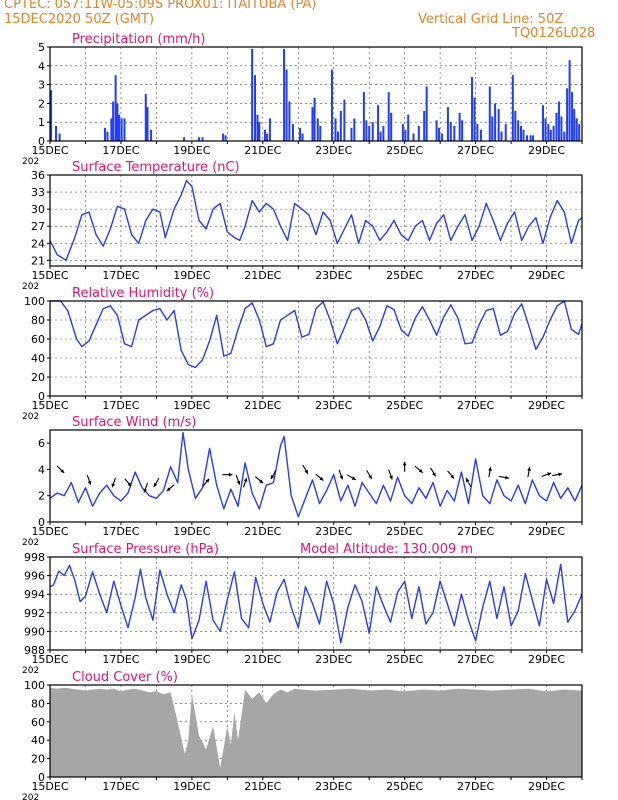 Image resolution: width=618 pixels, height=800 pixels. What do you see at coordinates (38, 703) in the screenshot?
I see `y-tick-label: 80` at bounding box center [38, 703].